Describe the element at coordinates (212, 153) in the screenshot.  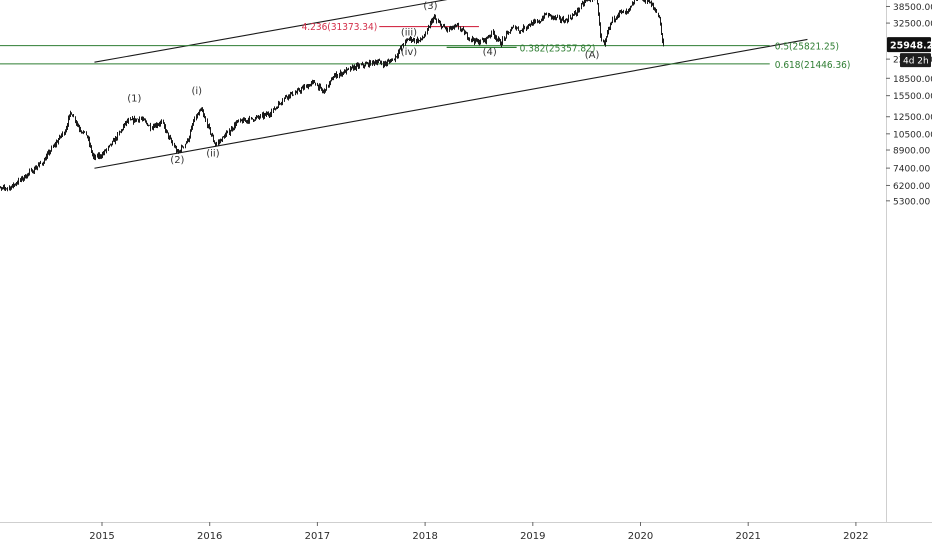
I see `wave-label: (ii)` at that location.